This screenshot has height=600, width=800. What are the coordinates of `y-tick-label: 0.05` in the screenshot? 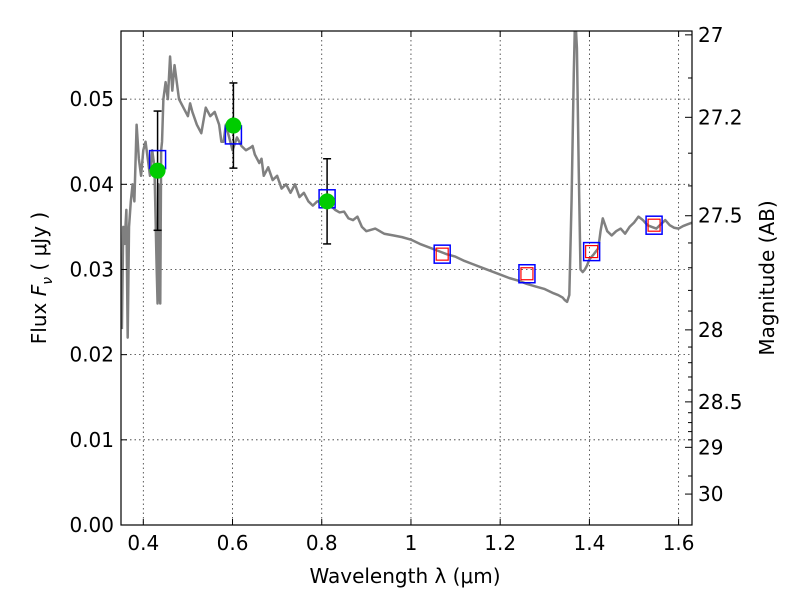 It's located at (91, 99).